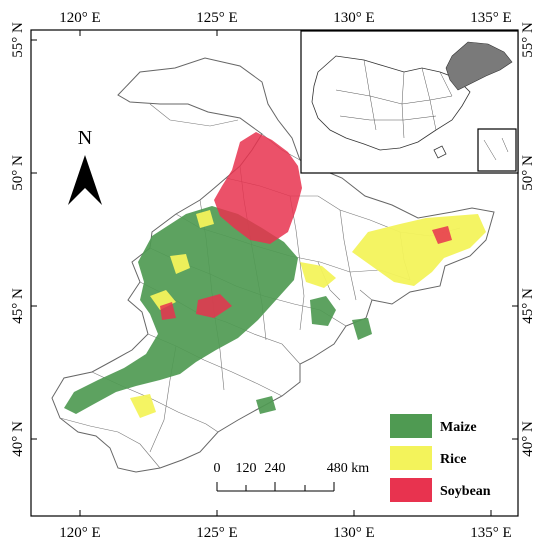 The width and height of the screenshot is (550, 550). What do you see at coordinates (18, 306) in the screenshot?
I see `left-lat-label: 45° N` at bounding box center [18, 306].